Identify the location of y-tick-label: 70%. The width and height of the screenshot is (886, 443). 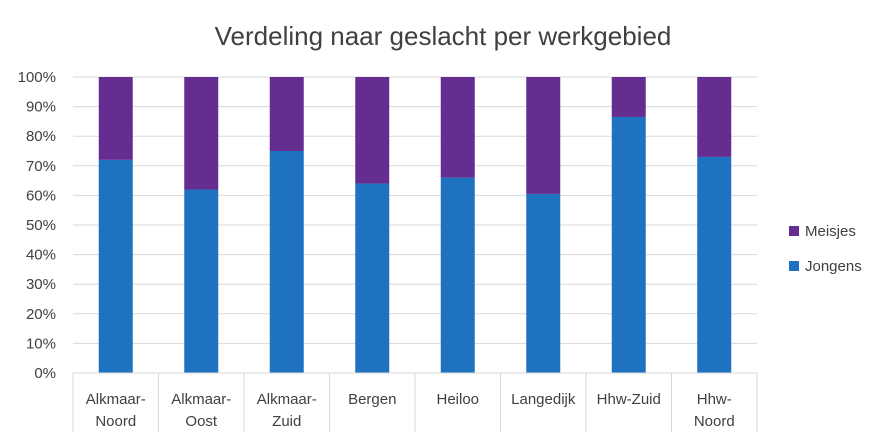
(41, 166).